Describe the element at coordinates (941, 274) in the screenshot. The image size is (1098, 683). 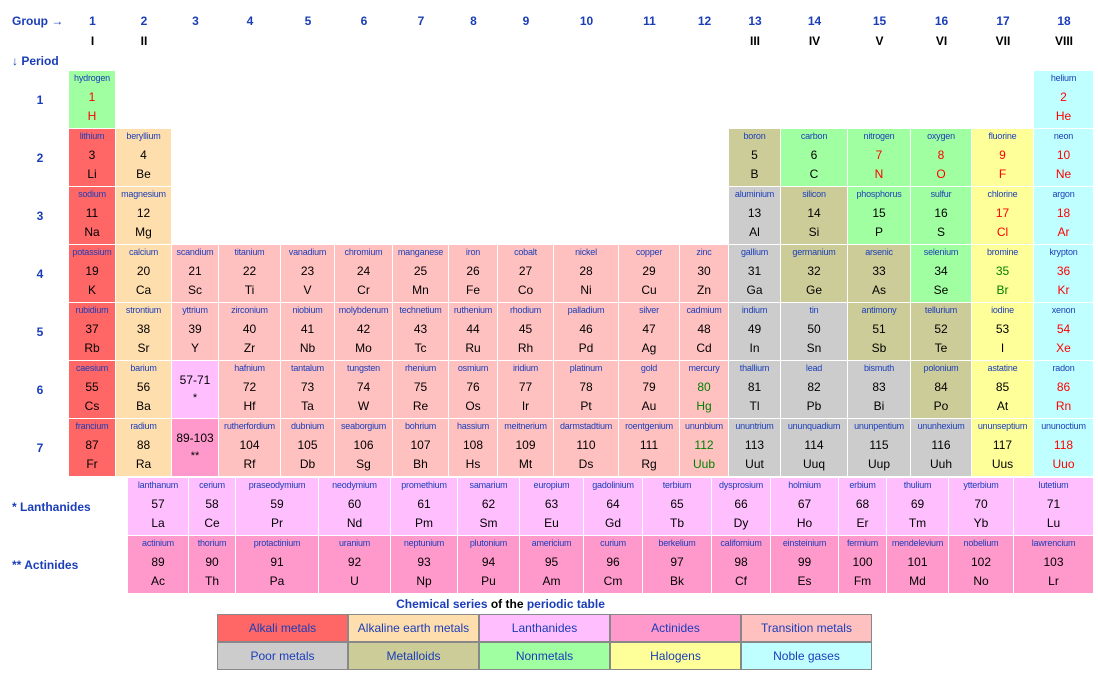
I see `element-selenium: selenium 34 Se` at that location.